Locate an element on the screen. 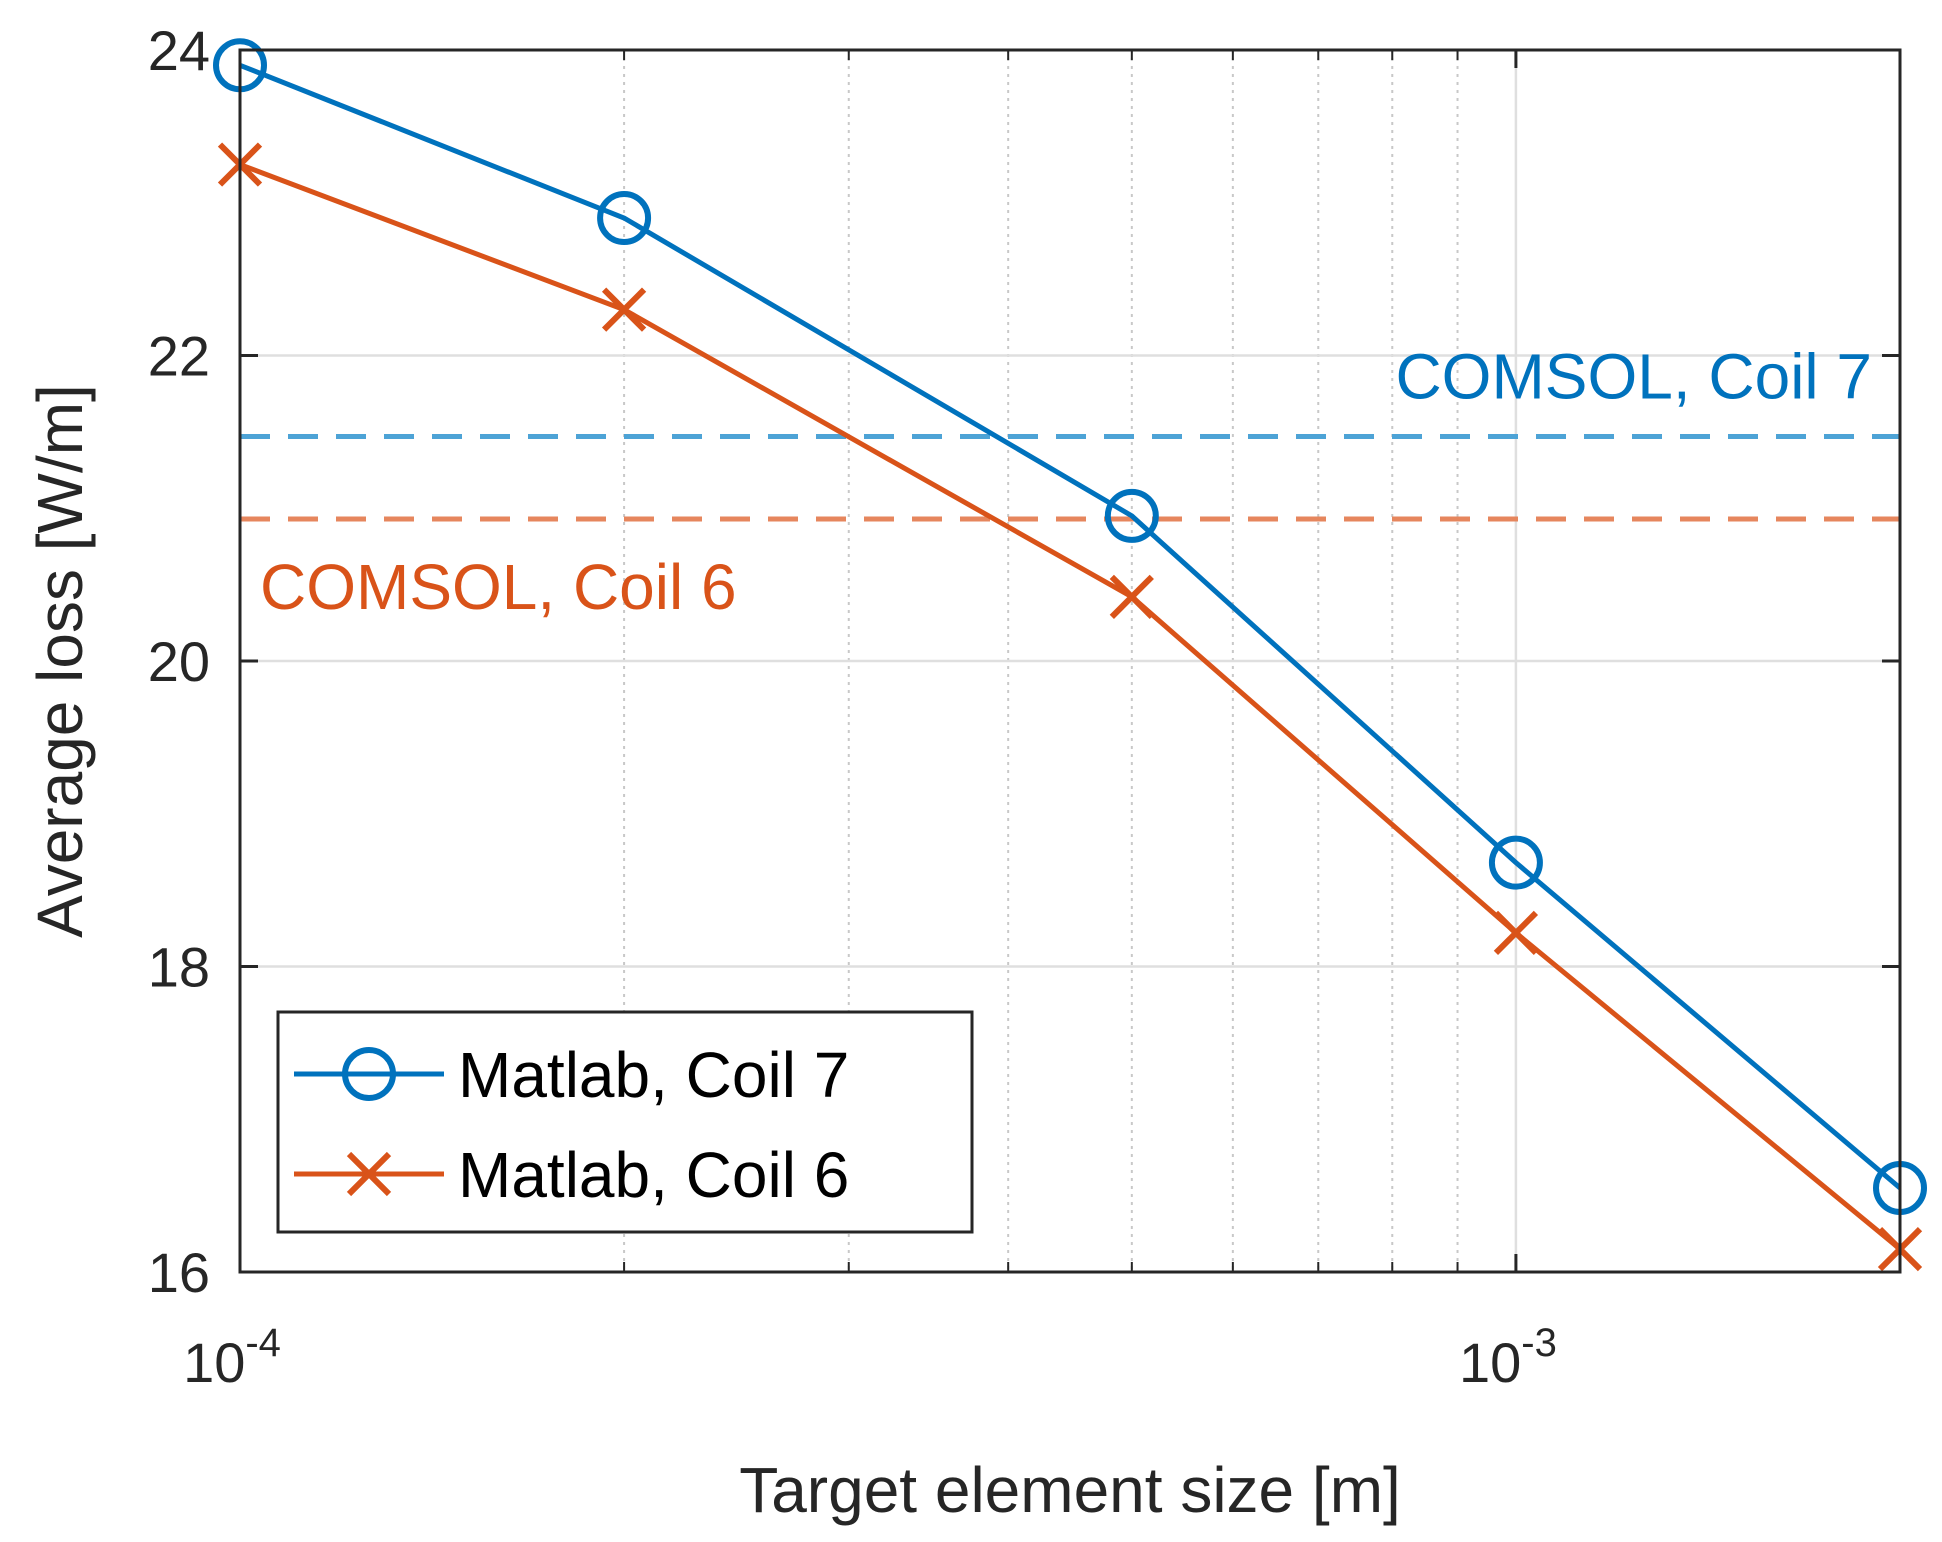 The height and width of the screenshot is (1542, 1942). x-tick-label: 10⁻³ is located at coordinates (1508, 1357).